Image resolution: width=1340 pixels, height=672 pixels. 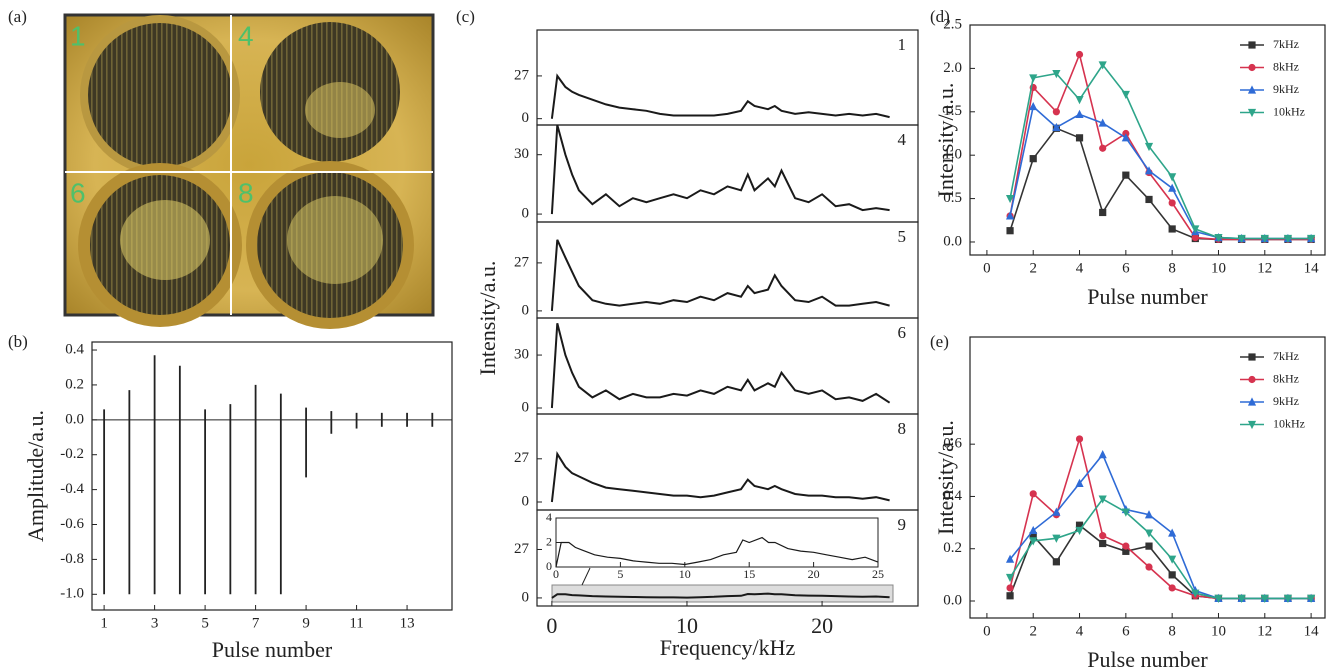 What do you see at coordinates (72, 489) in the screenshot?
I see `y-tick-label: -0.4` at bounding box center [72, 489].